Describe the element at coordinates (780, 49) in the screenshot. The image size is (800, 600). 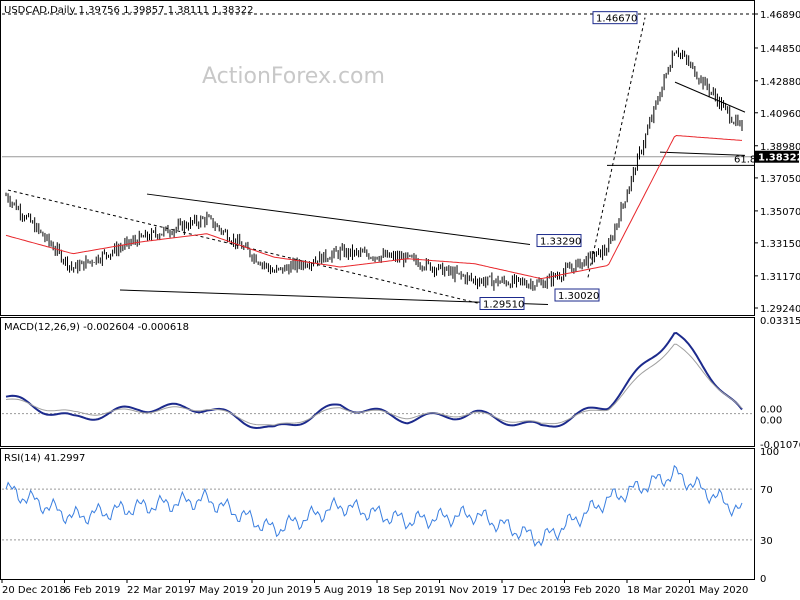
I see `y-tick-label: 1.44850` at that location.